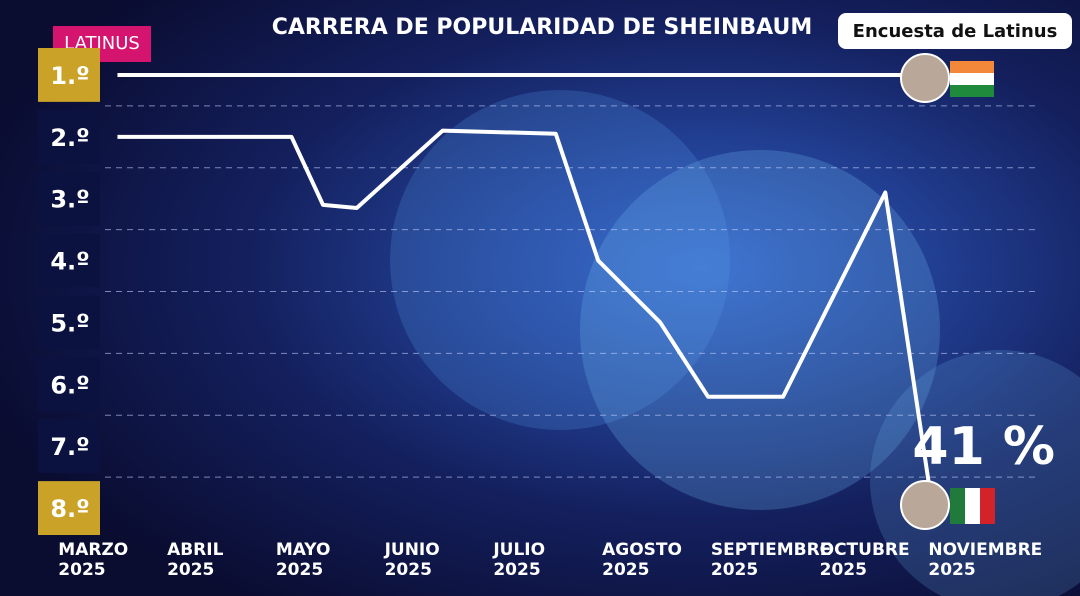 The height and width of the screenshot is (596, 1080). What do you see at coordinates (195, 560) in the screenshot?
I see `x-tick-label: ABRIL 2025` at bounding box center [195, 560].